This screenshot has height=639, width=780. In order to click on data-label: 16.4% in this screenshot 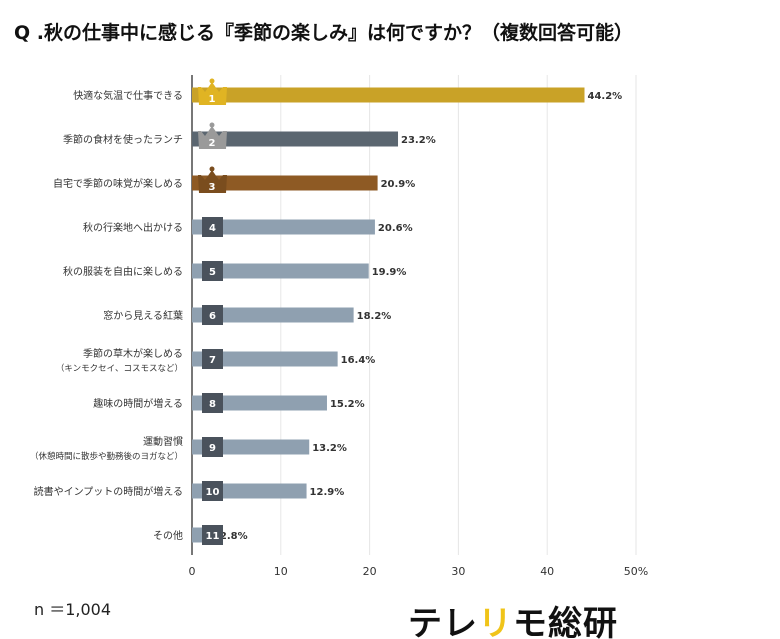, I will do `click(358, 360)`.